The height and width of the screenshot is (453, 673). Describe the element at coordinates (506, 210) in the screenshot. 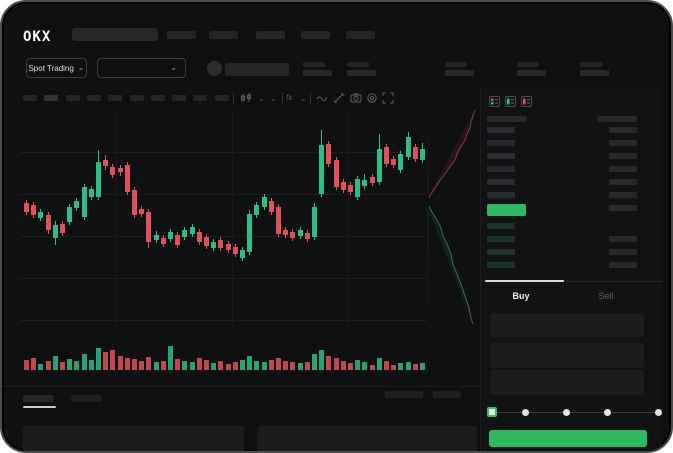

I see `last-price-badge` at that location.